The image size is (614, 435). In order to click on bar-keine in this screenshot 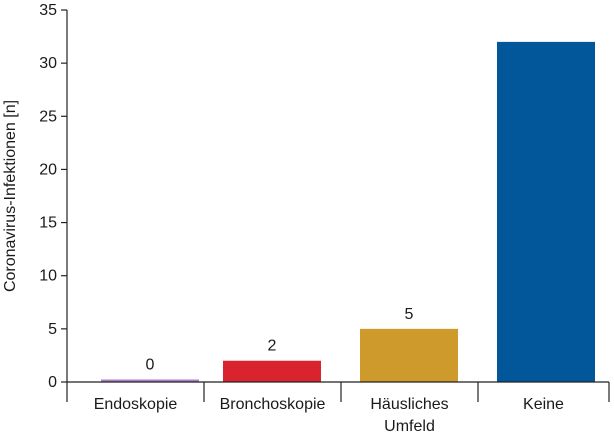, I will do `click(546, 212)`.